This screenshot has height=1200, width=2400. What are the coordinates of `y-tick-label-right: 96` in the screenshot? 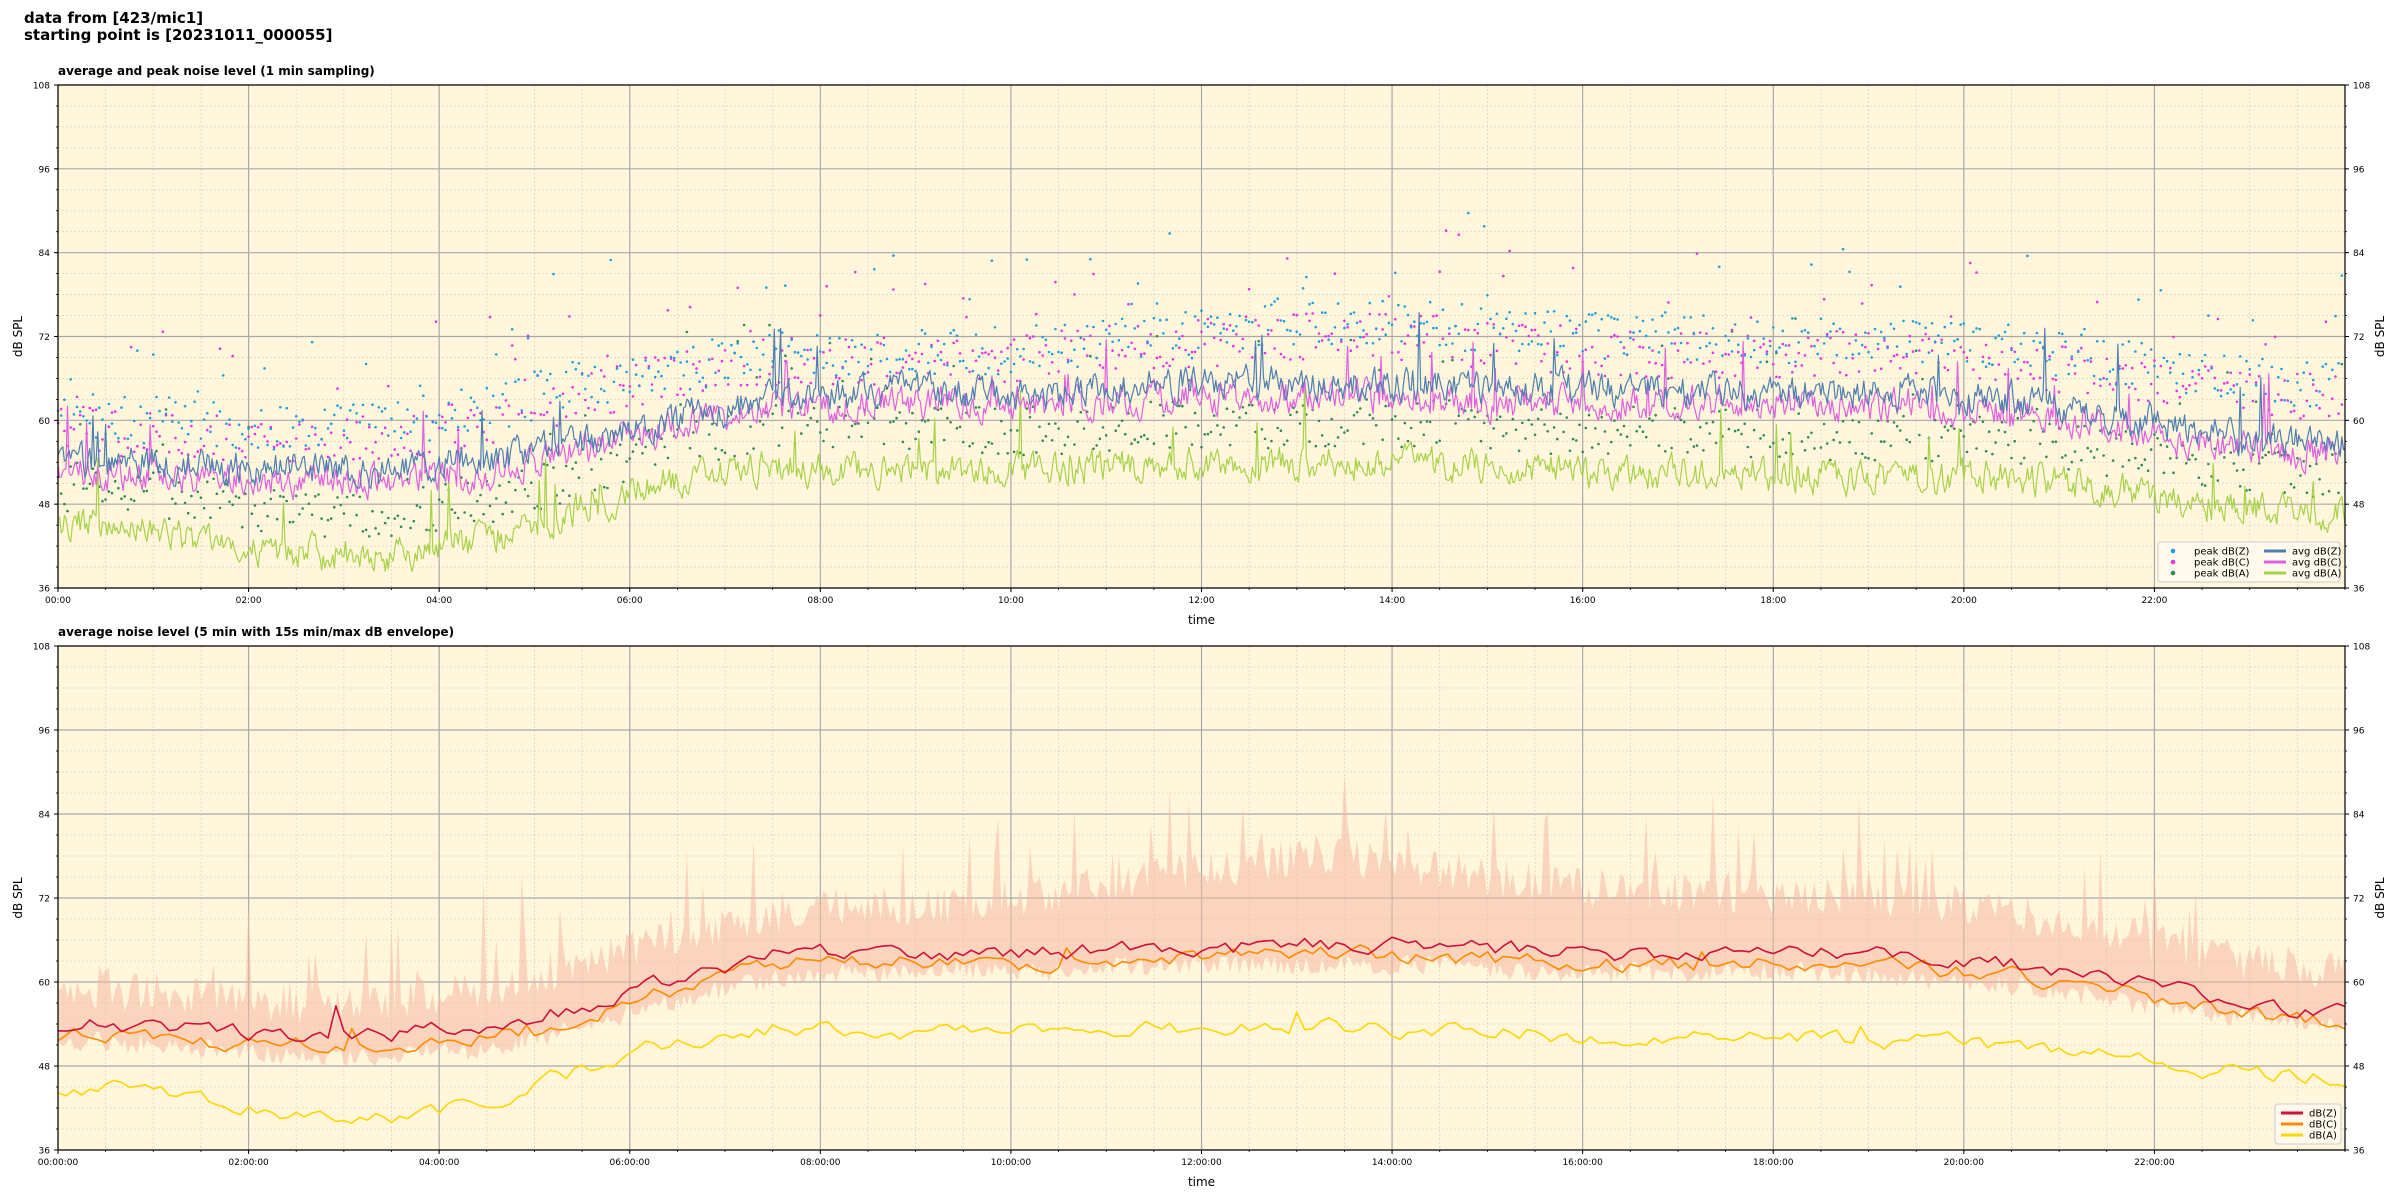 It's located at (2359, 170).